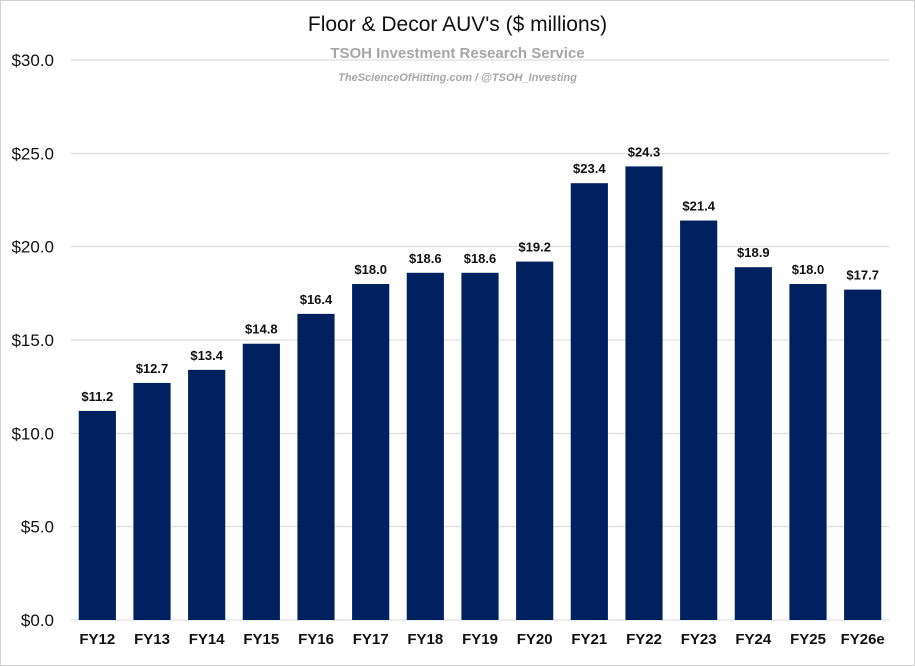  Describe the element at coordinates (261, 329) in the screenshot. I see `data-label: $14.8` at that location.